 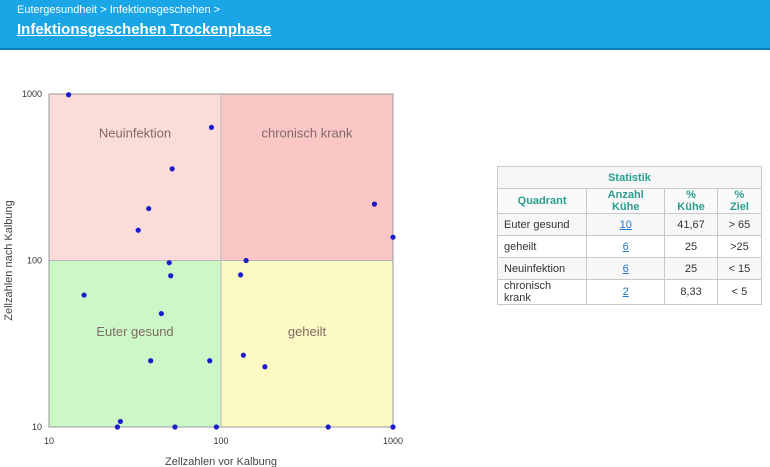 What do you see at coordinates (542, 224) in the screenshot?
I see `quadrant-cell: Euter gesund` at bounding box center [542, 224].